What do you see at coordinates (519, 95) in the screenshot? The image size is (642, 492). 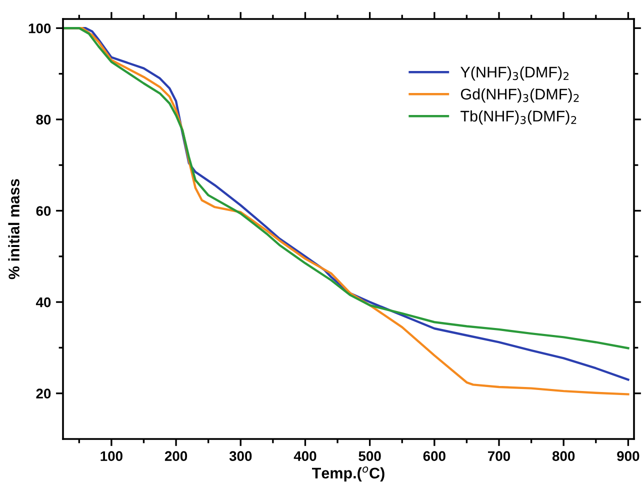 I see `legend-label: Gd(NHF)$_{3}$(DMF)$_{2}$` at bounding box center [519, 95].